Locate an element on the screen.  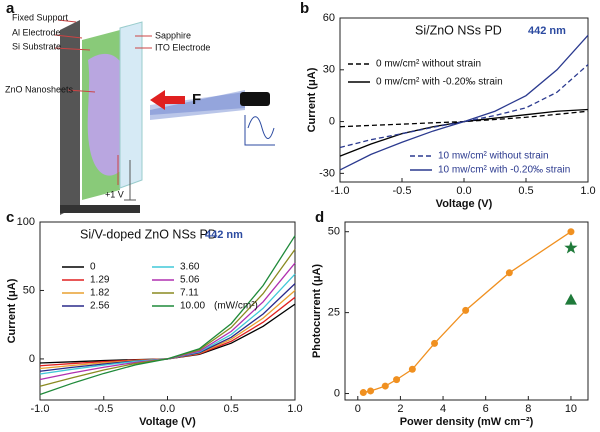
support is located at coordinates (70, 117).